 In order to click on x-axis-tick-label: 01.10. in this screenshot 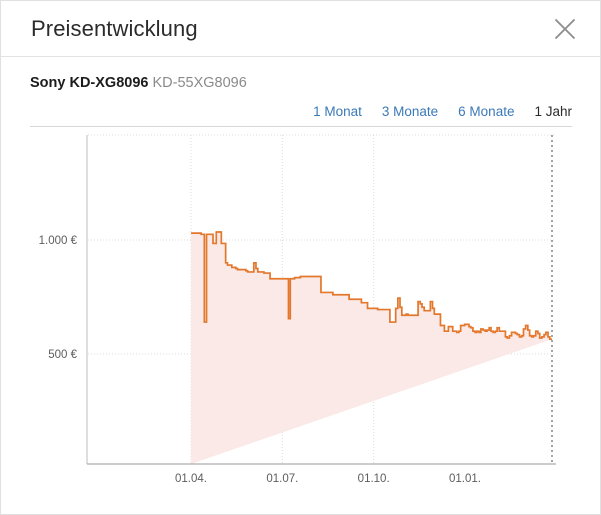, I will do `click(374, 479)`.